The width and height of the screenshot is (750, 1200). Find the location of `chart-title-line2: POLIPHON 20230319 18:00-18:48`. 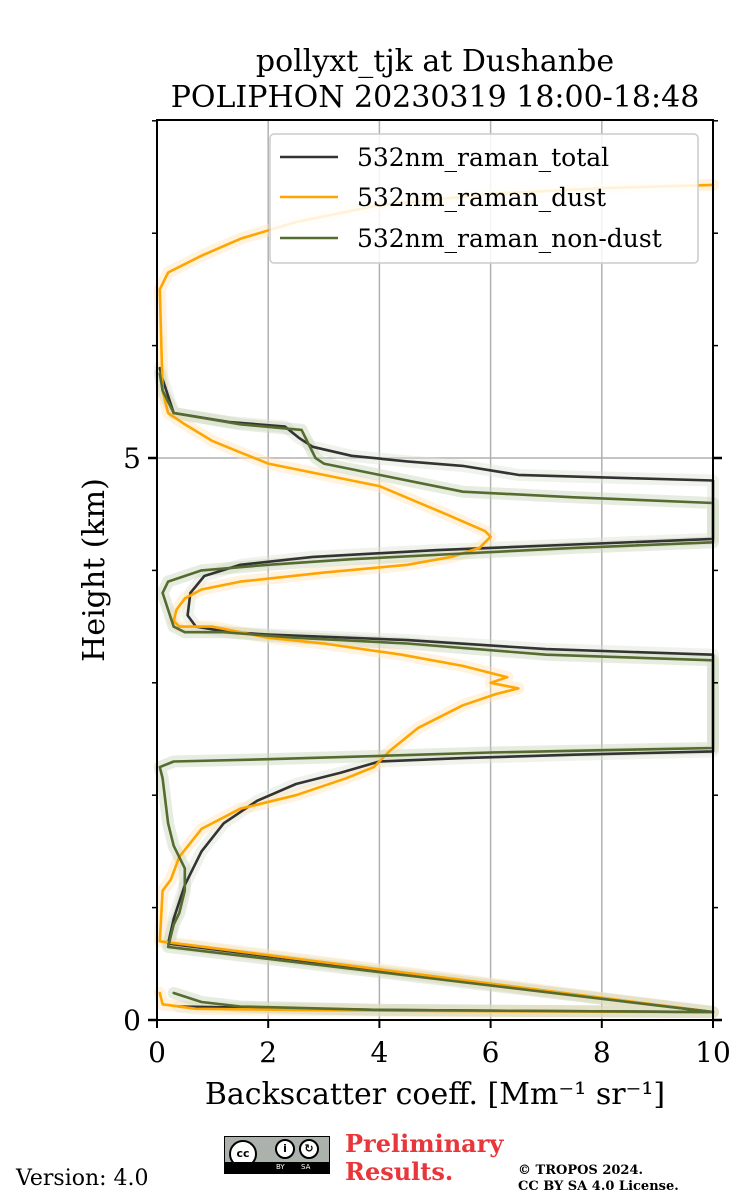

chart-title-line2: POLIPHON 20230319 18:00-18:48 is located at coordinates (435, 97).